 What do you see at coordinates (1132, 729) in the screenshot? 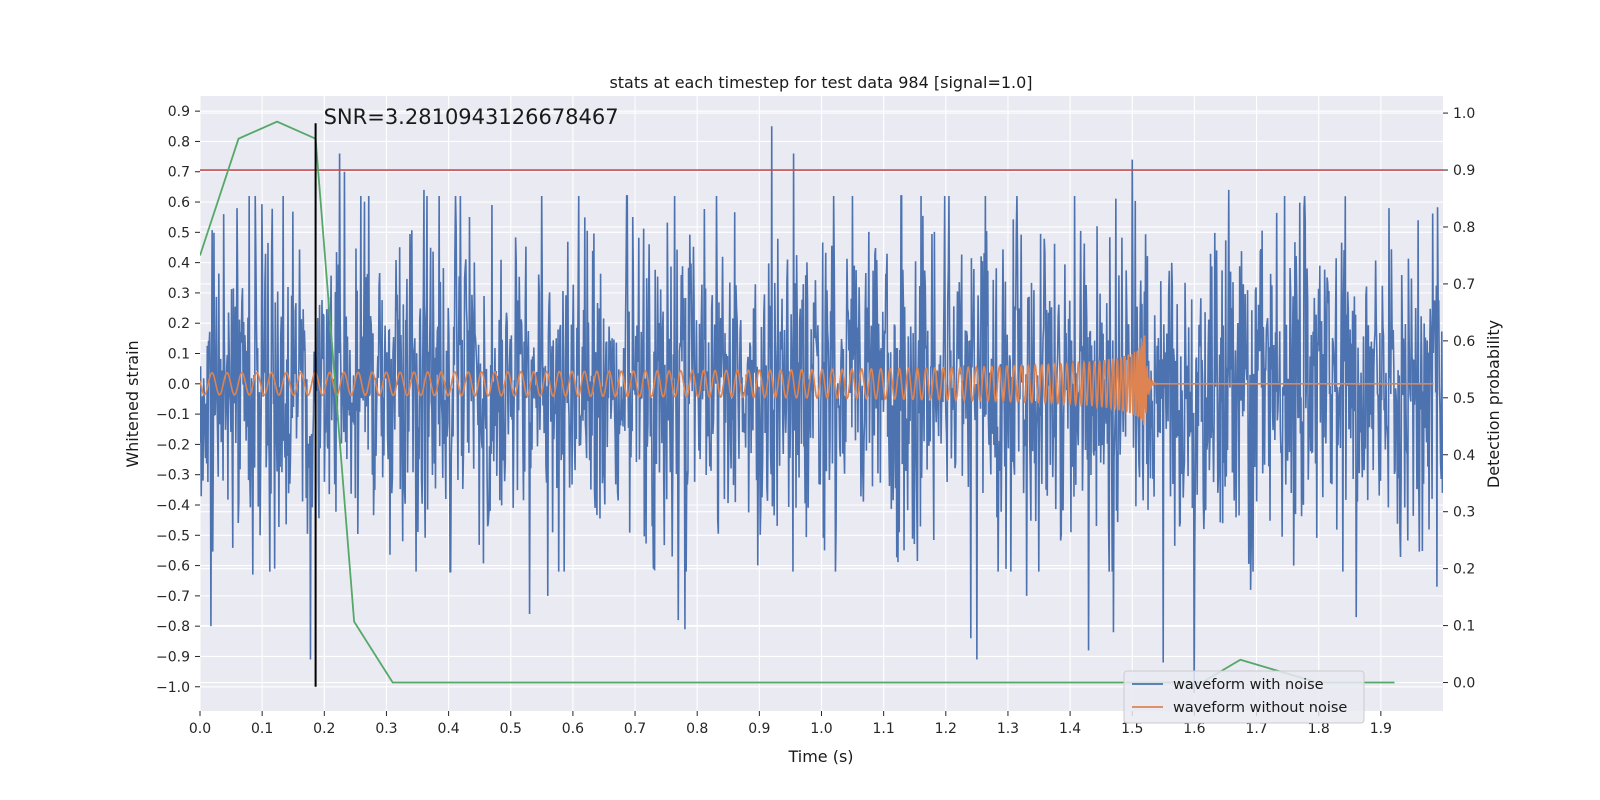
I see `x-tick-label: 1.5` at bounding box center [1132, 729].